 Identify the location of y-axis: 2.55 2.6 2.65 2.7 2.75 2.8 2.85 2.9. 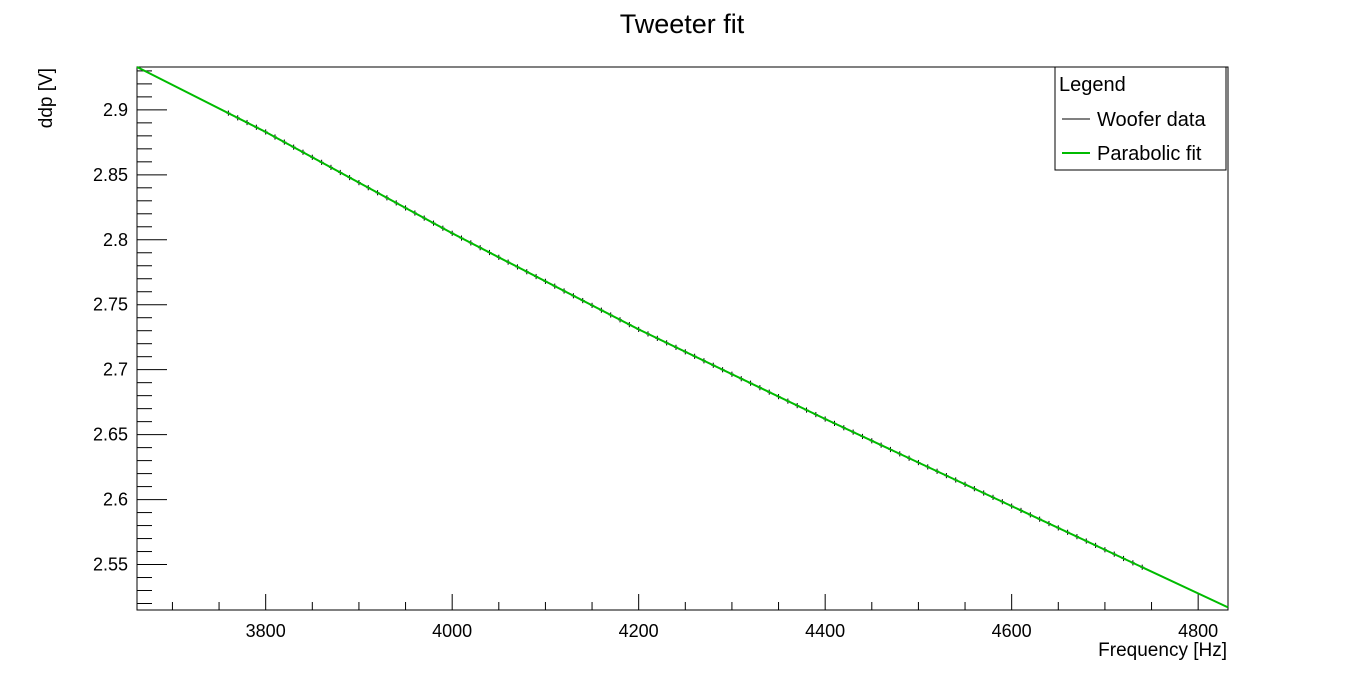
(130, 337).